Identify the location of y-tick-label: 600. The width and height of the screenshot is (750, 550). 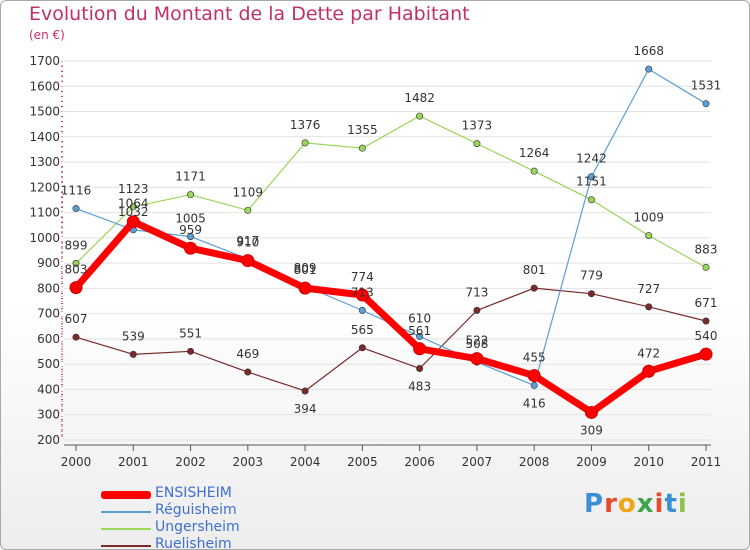
(48, 339).